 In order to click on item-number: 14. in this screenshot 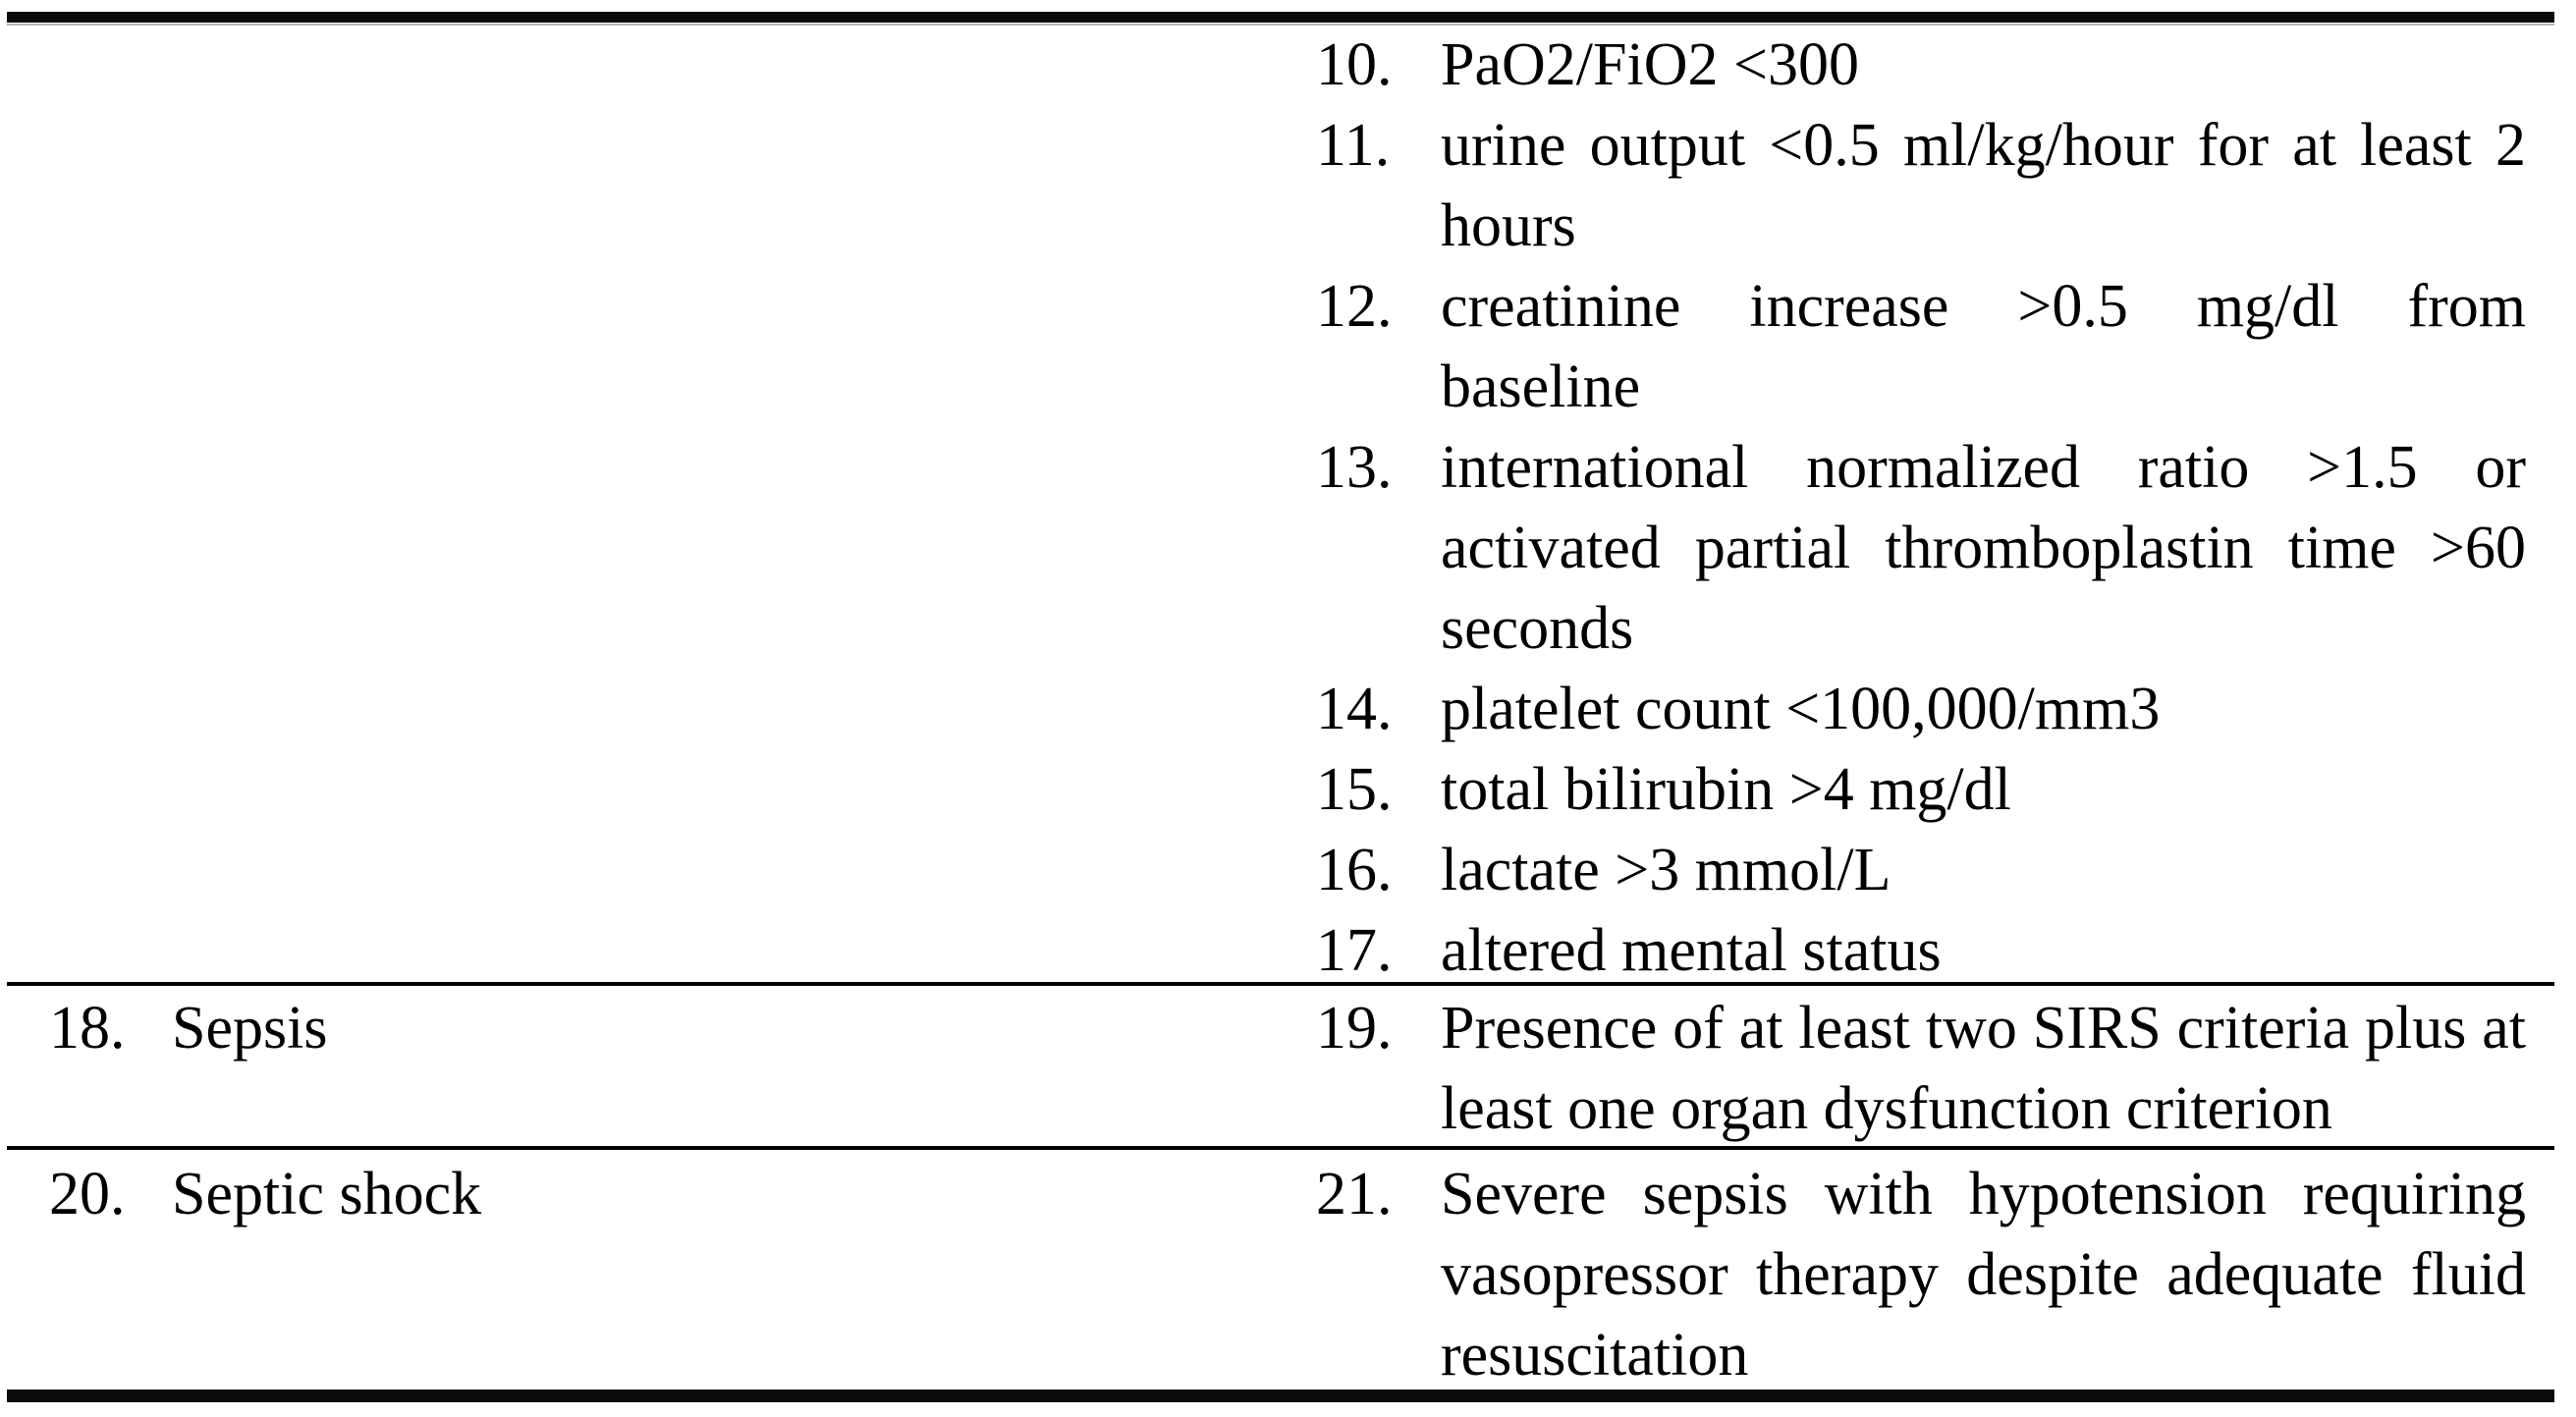, I will do `click(1354, 709)`.